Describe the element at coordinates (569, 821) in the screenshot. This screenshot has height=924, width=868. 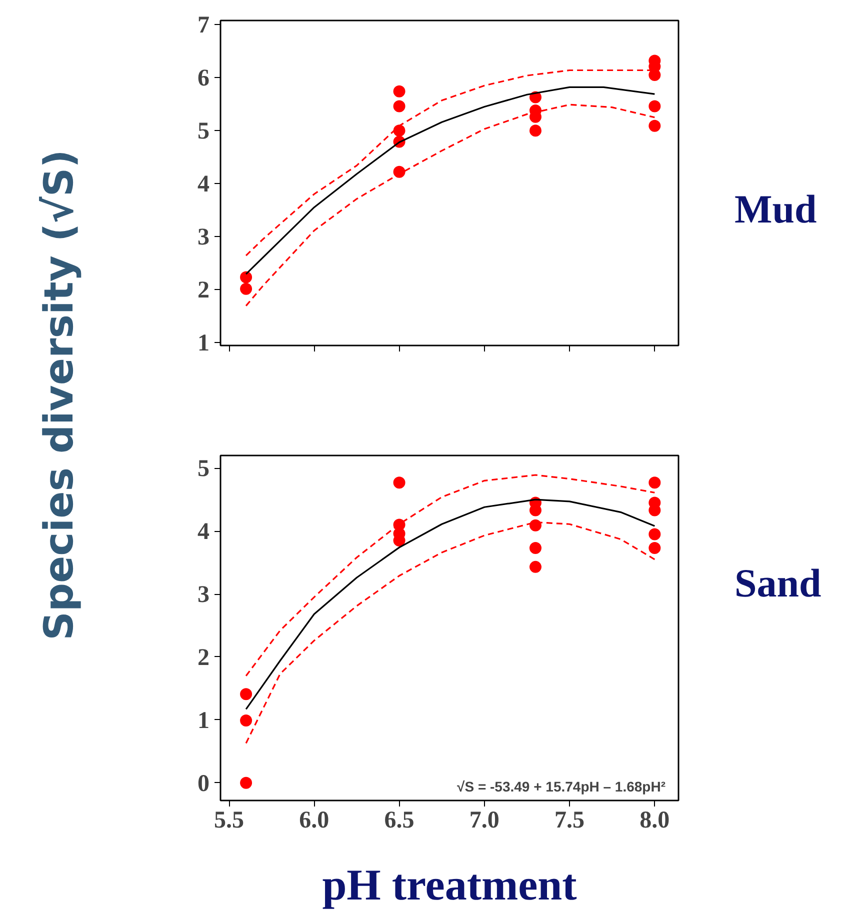
I see `x-tick-label: 7.5` at that location.